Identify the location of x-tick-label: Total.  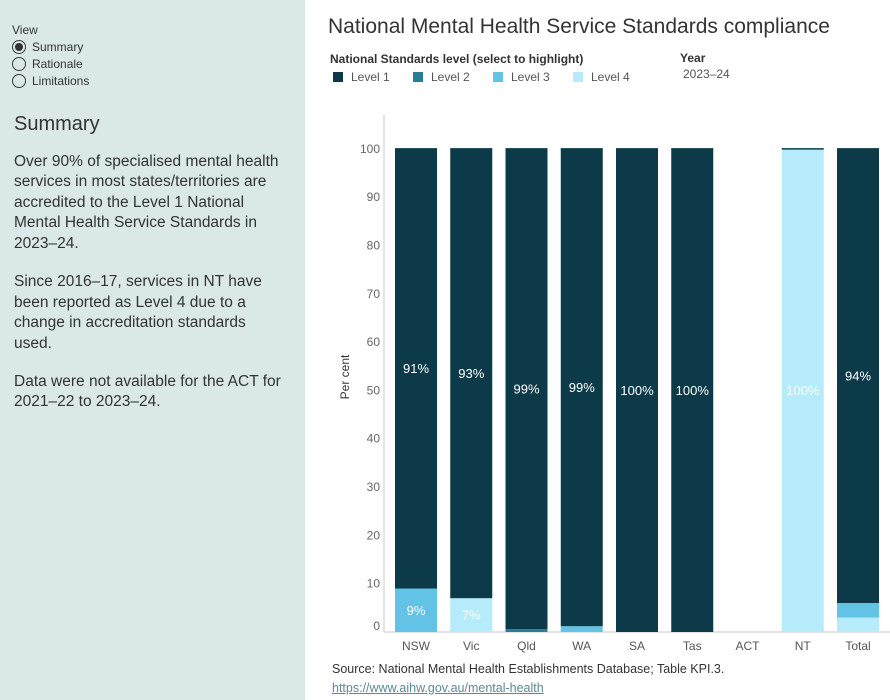
(857, 646).